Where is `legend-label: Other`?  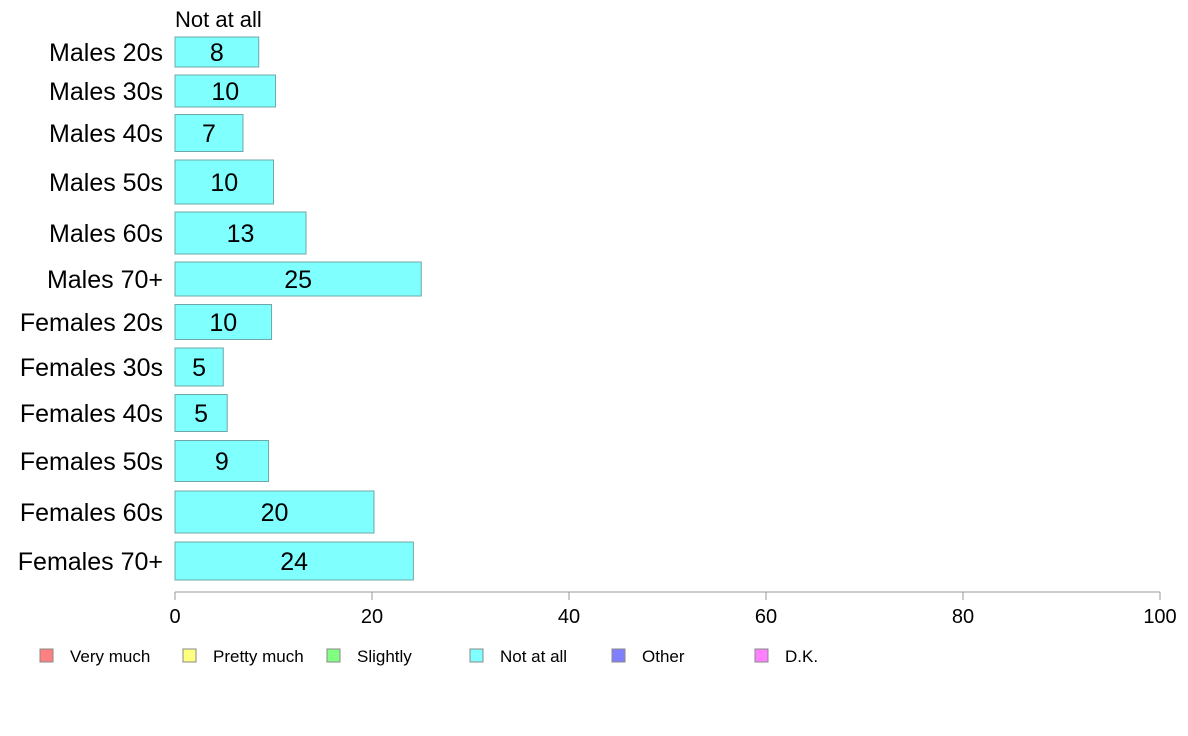
legend-label: Other is located at coordinates (663, 656).